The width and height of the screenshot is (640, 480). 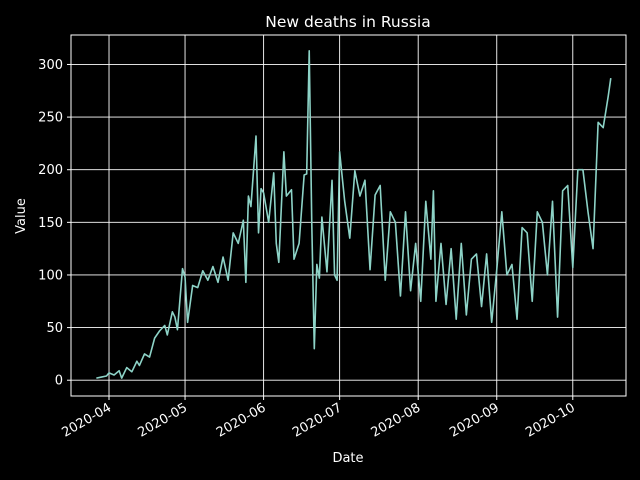 What do you see at coordinates (54, 328) in the screenshot?
I see `y-tick-label: 50` at bounding box center [54, 328].